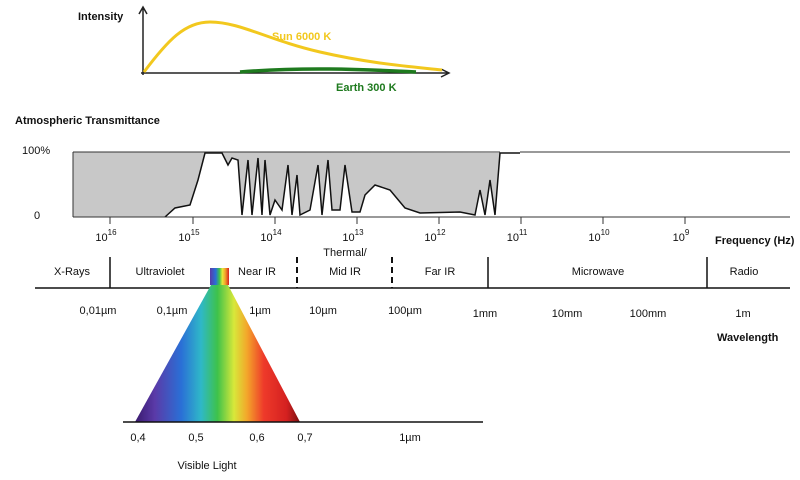 The height and width of the screenshot is (480, 800). What do you see at coordinates (605, 232) in the screenshot?
I see `tick-exponent: 10` at bounding box center [605, 232].